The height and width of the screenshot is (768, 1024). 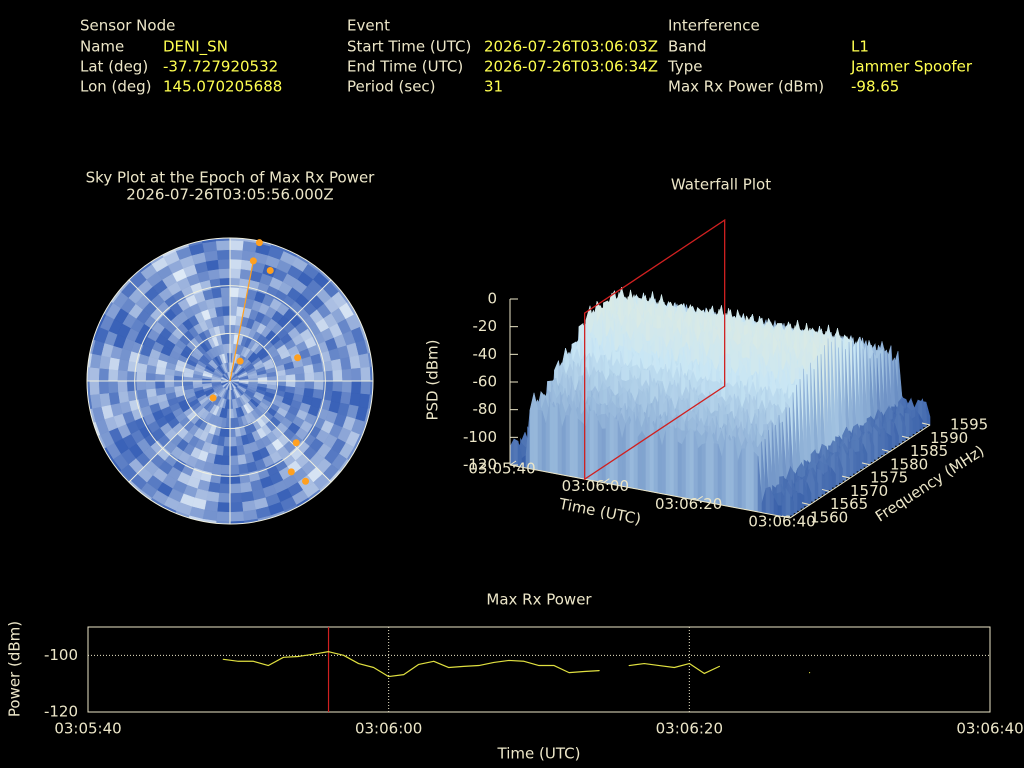 I want to click on chart-title: Sky Plot at the Epoch of Max Rx Power, so click(x=231, y=178).